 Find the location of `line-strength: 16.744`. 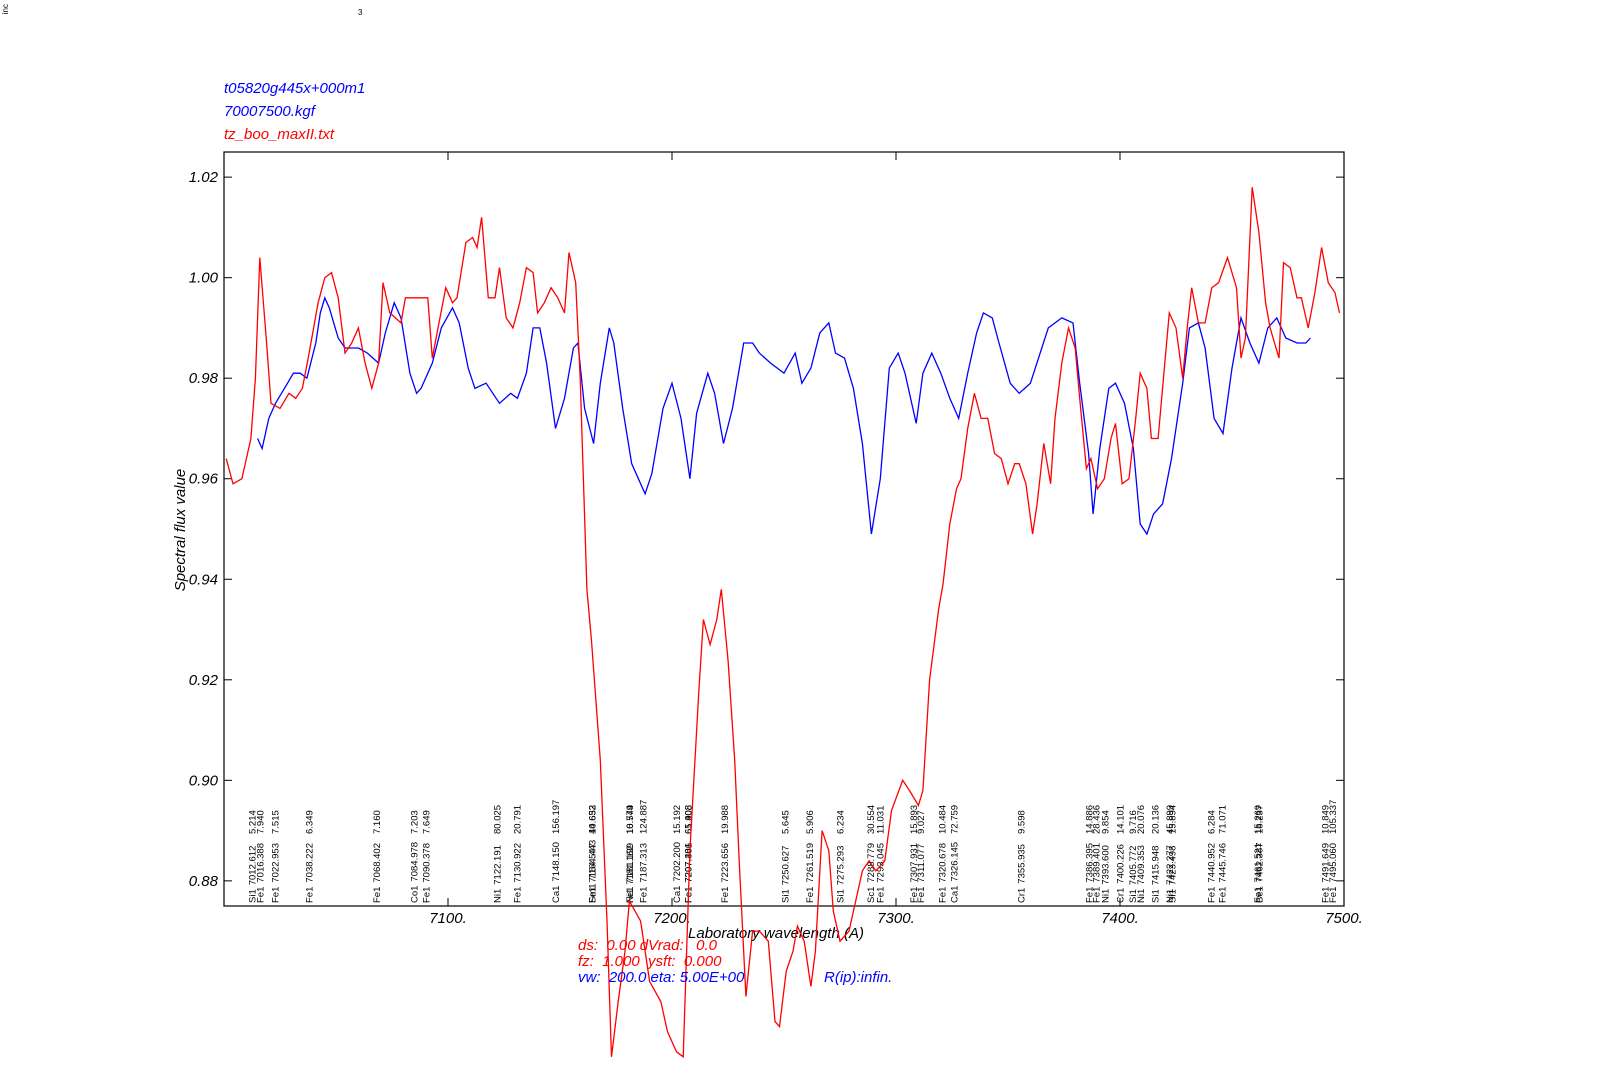

line-strength: 16.744 is located at coordinates (630, 819).